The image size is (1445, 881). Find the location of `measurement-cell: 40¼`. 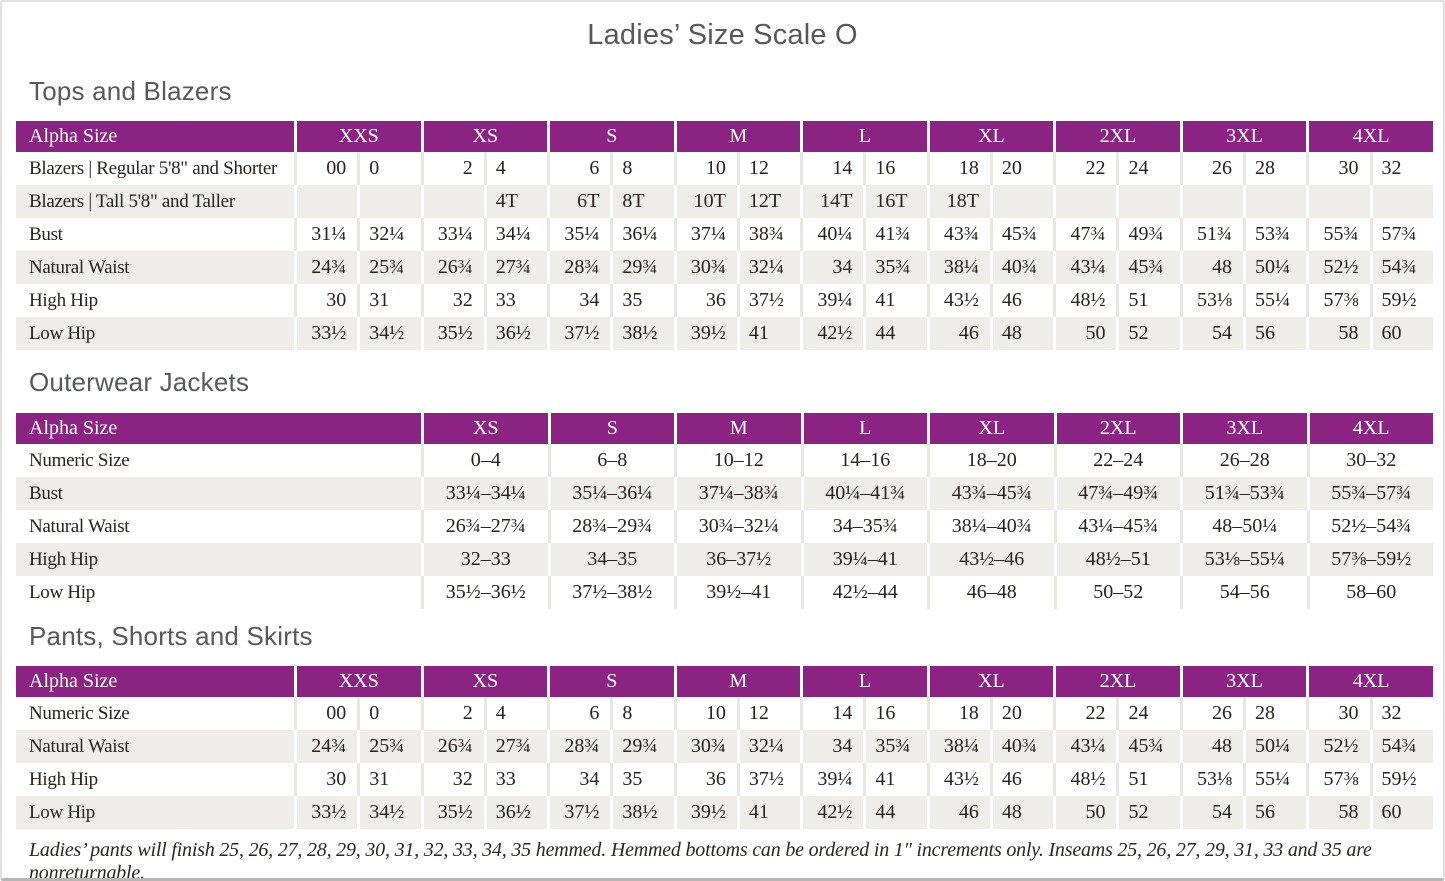

measurement-cell: 40¼ is located at coordinates (831, 234).